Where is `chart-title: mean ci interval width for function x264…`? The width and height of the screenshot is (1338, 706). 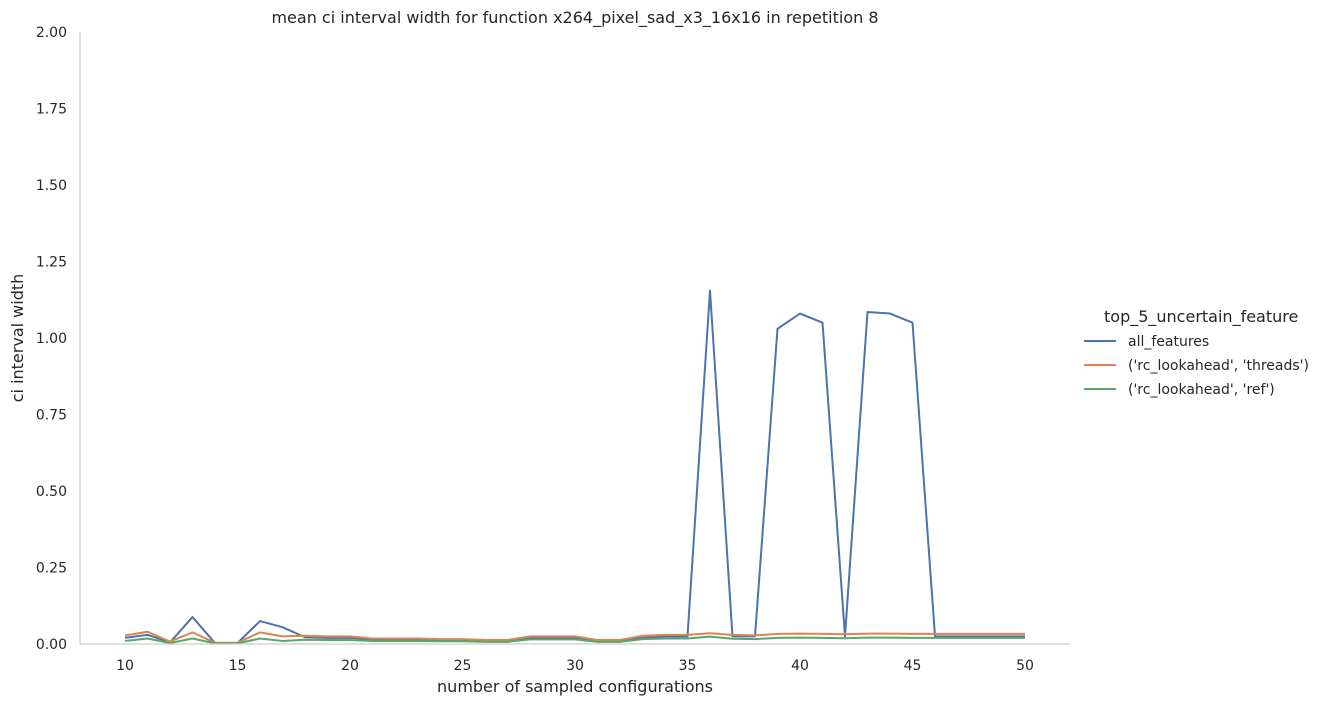
chart-title: mean ci interval width for function x264… is located at coordinates (574, 18).